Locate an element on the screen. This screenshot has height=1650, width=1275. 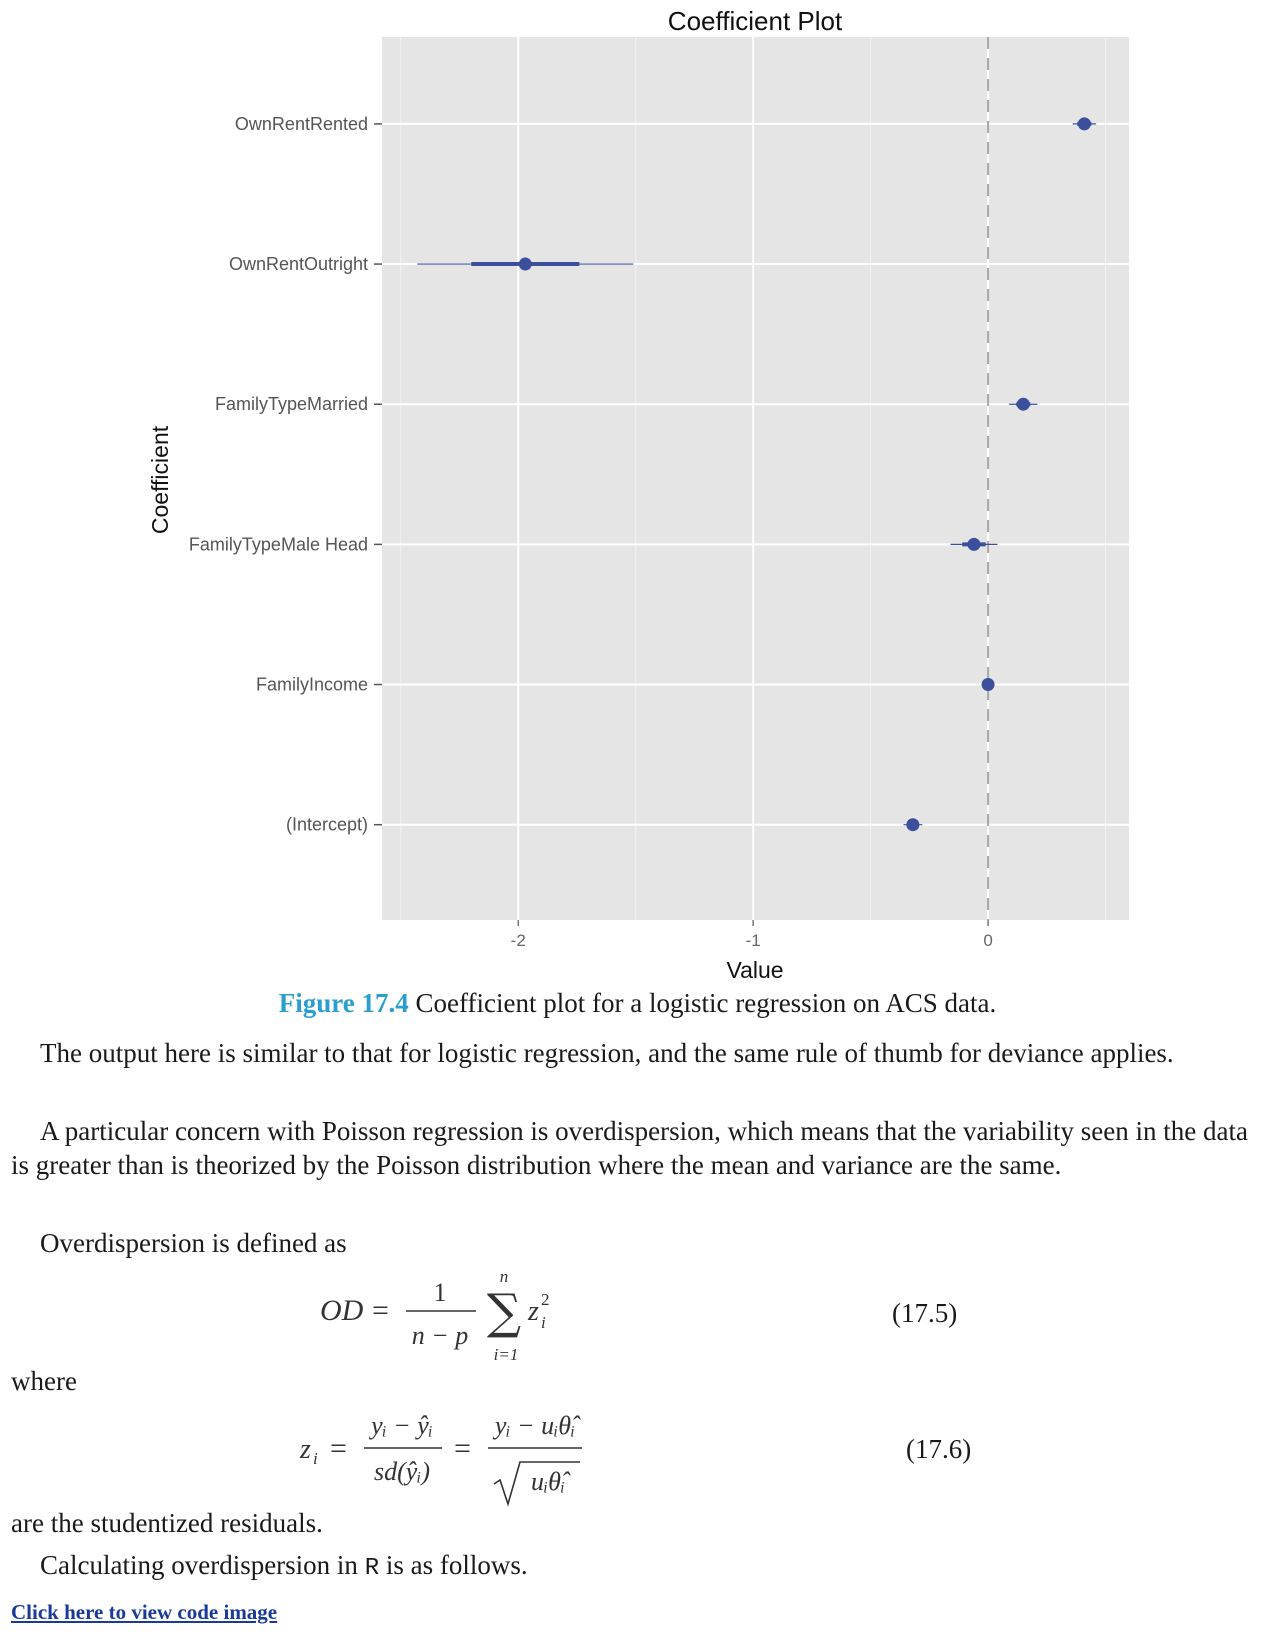
x-axis-labels: -2 -1 0 is located at coordinates (752, 935).